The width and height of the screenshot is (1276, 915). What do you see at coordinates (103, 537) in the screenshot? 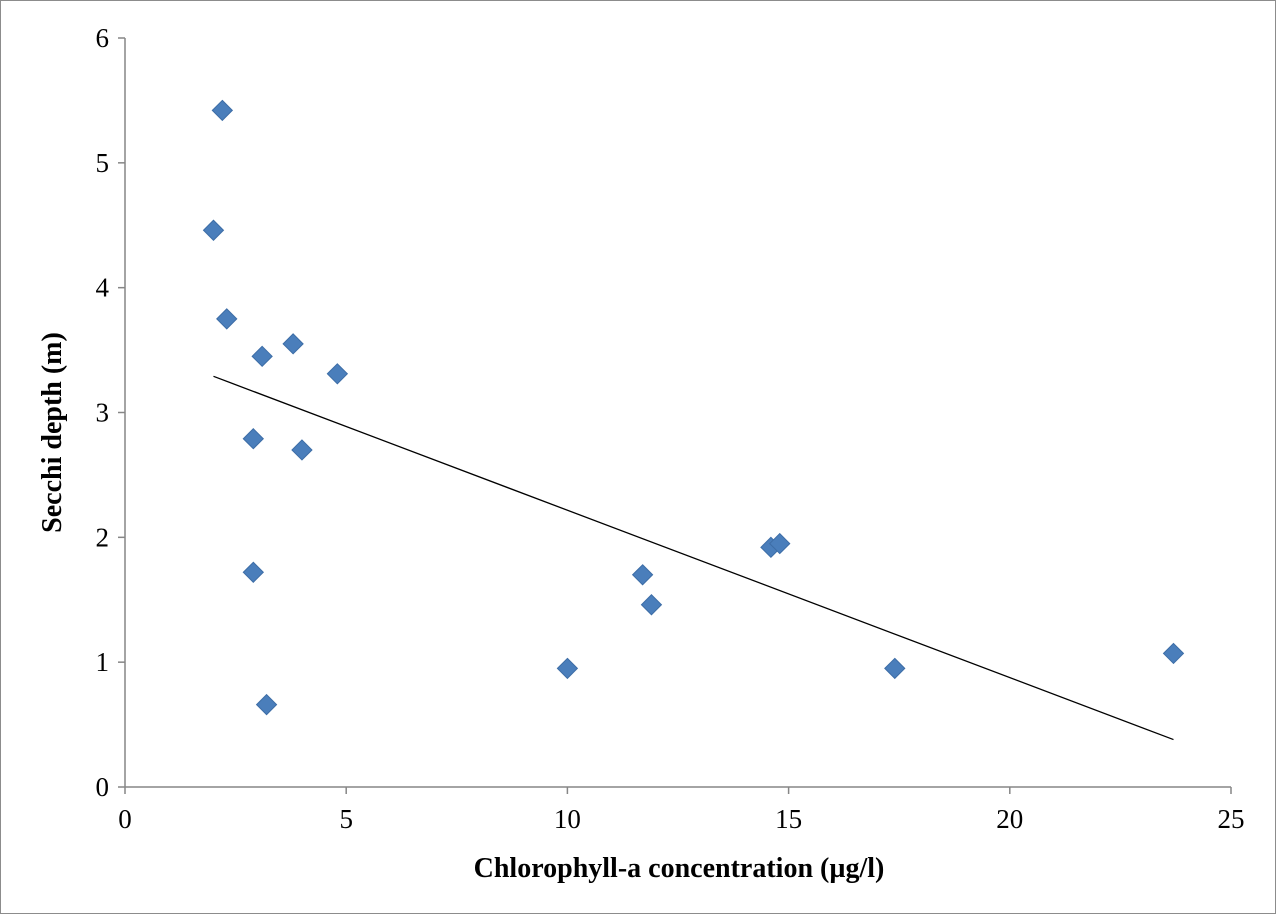
I see `y-tick-label: 2` at bounding box center [103, 537].